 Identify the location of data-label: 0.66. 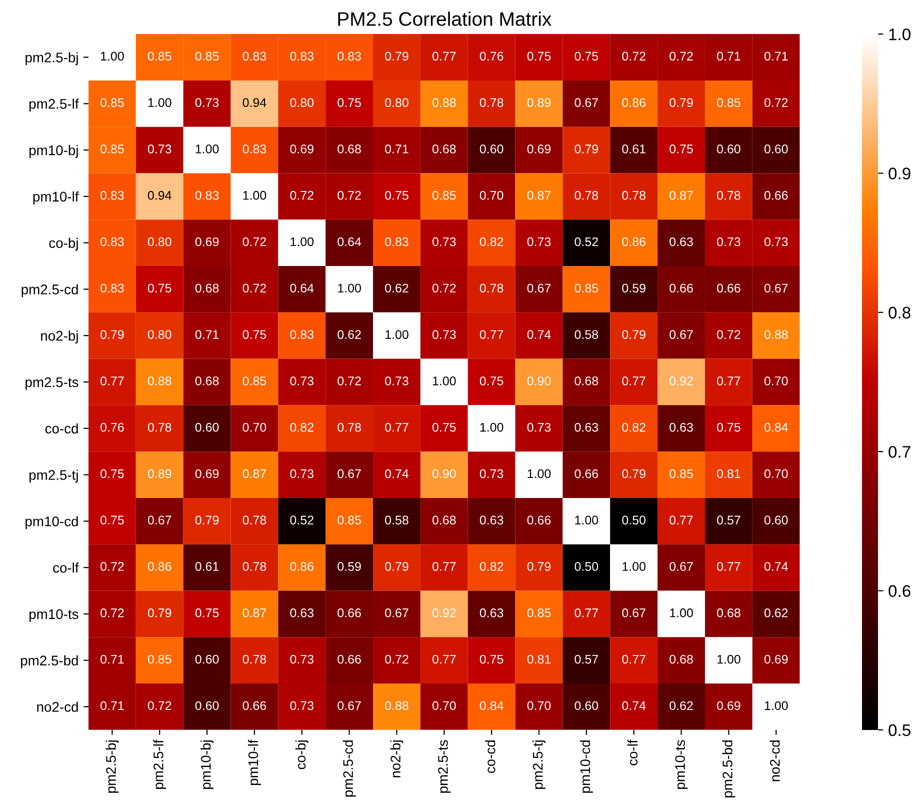
(681, 288).